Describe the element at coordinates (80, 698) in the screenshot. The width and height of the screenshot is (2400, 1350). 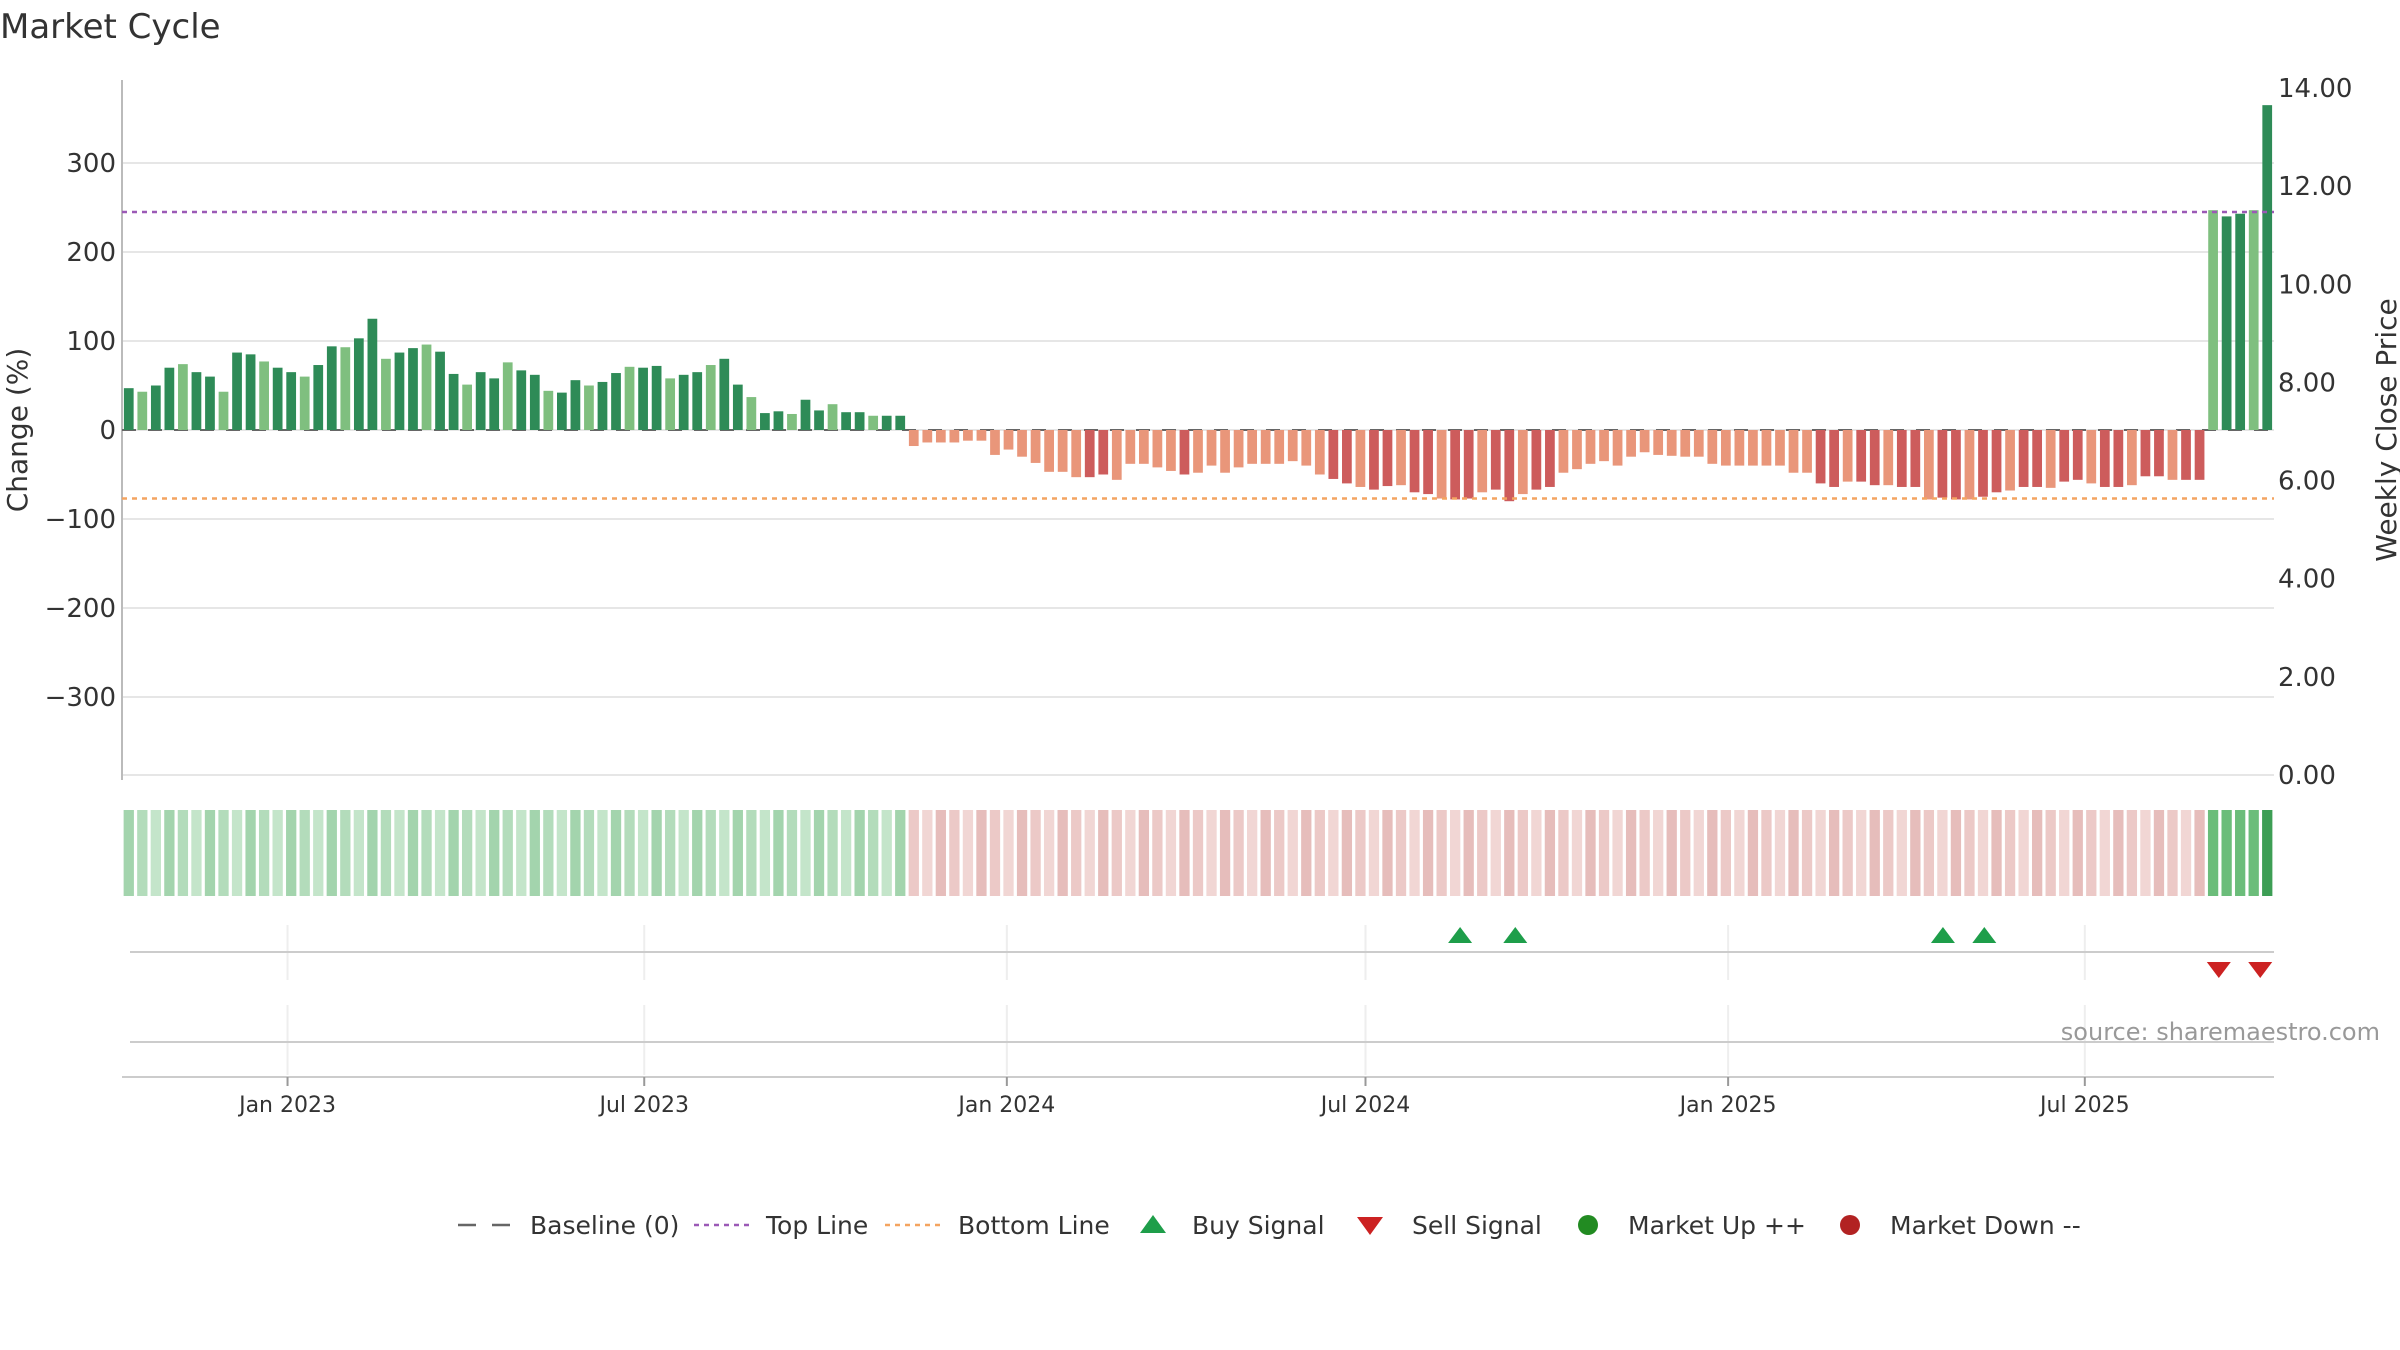
I see `y-tick-label: −300` at that location.